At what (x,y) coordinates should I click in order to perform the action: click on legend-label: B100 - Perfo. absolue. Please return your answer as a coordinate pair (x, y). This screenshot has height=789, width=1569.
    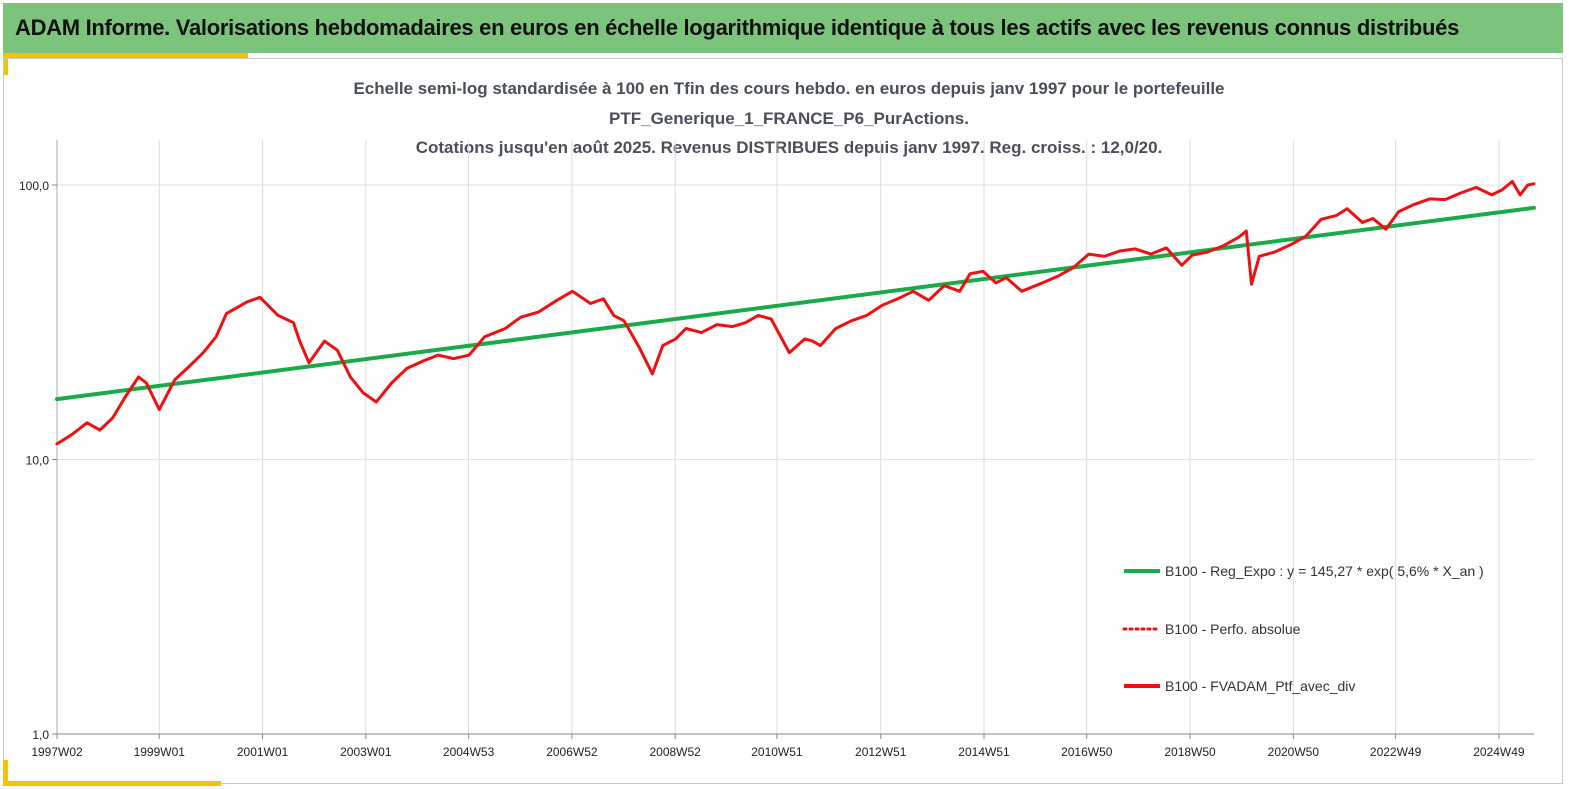
    Looking at the image, I should click on (1233, 629).